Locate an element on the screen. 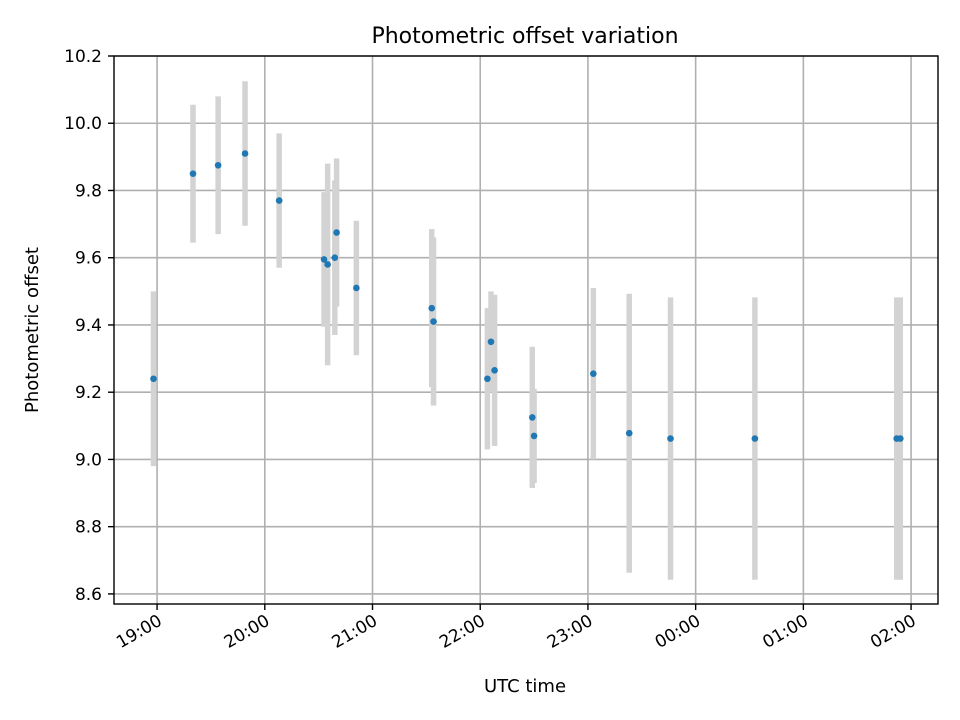  y-tick-label: 9.4 is located at coordinates (88, 326).